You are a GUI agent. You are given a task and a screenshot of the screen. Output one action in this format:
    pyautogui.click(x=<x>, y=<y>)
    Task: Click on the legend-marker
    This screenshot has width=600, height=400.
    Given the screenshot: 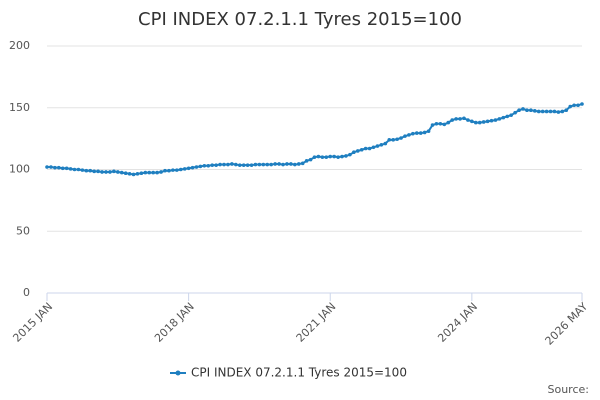 What is the action you would take?
    pyautogui.click(x=178, y=373)
    